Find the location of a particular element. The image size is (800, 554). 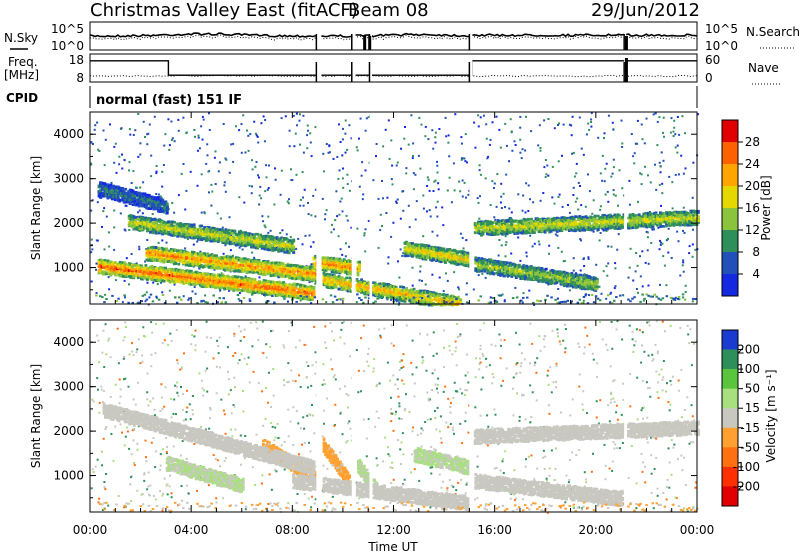

noise-spike is located at coordinates (370, 43).